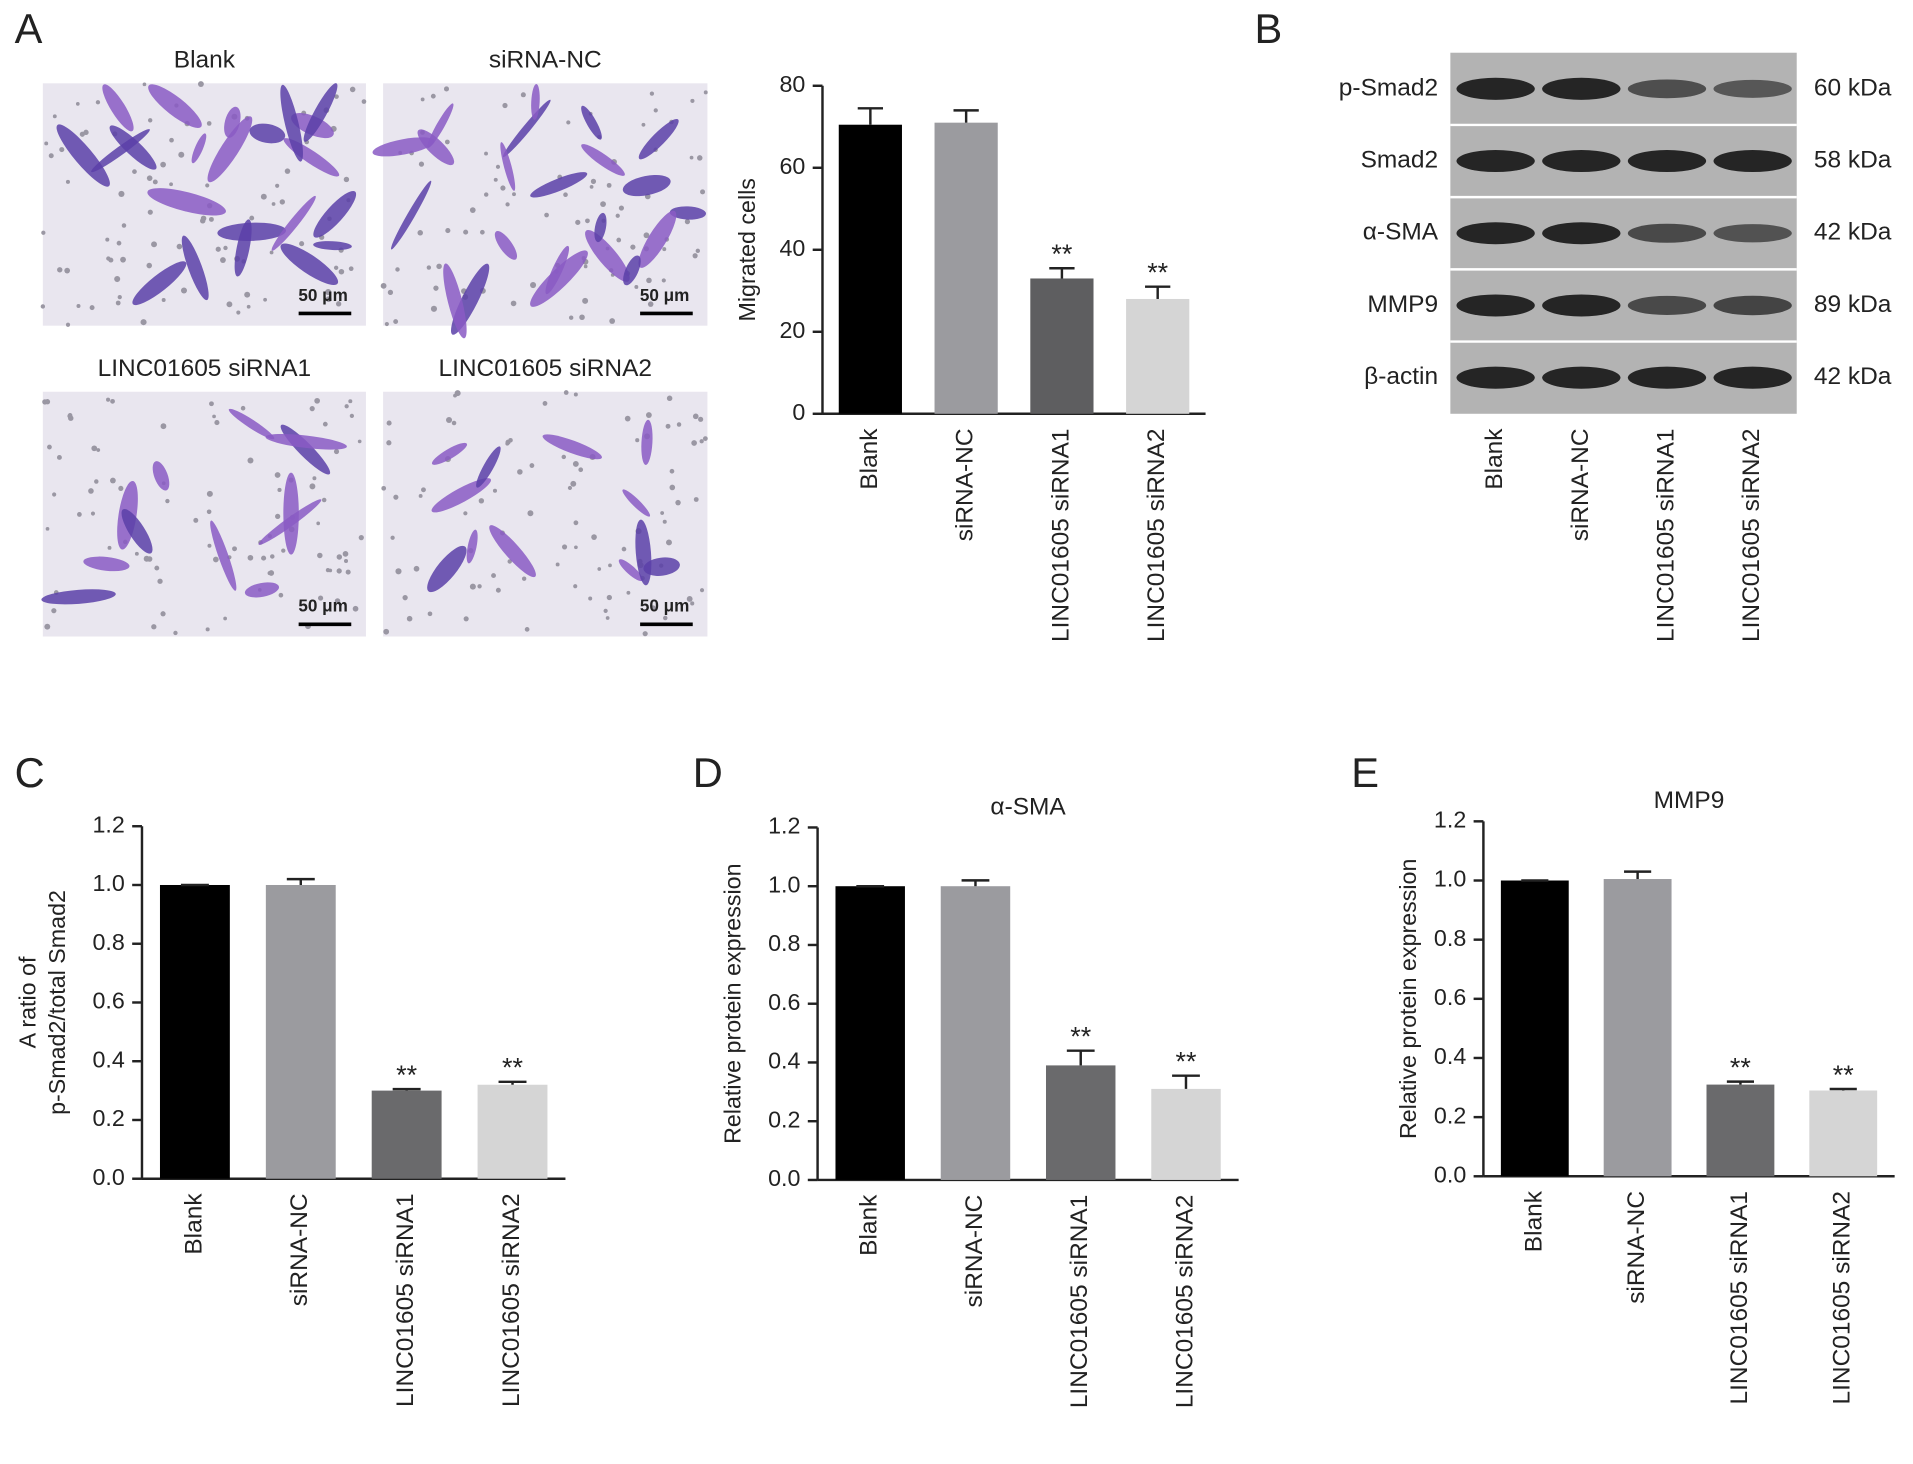 Image resolution: width=1913 pixels, height=1464 pixels. I want to click on y-tick-label: 0.4, so click(109, 1059).